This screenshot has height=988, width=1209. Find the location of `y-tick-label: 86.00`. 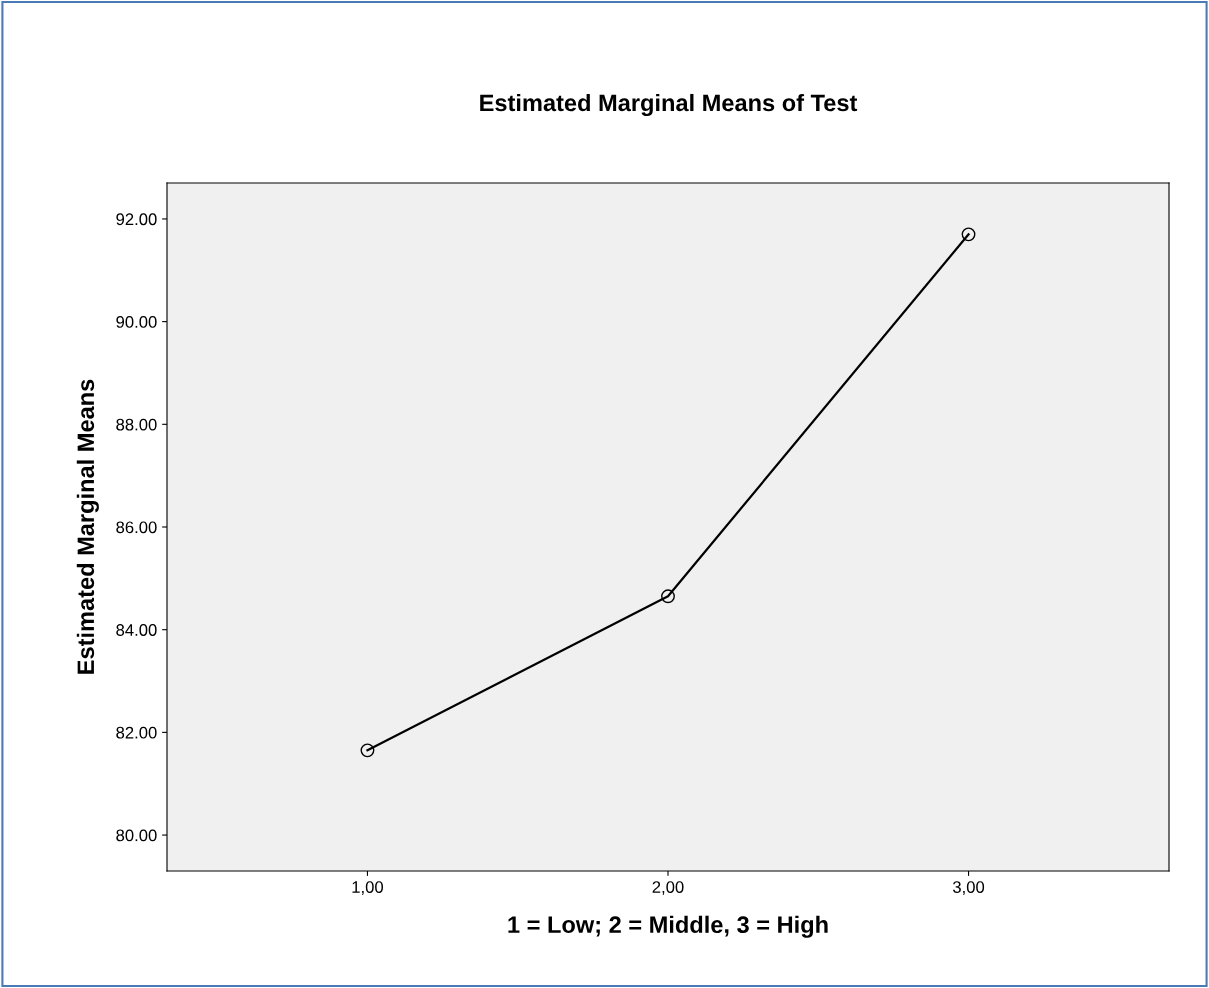

y-tick-label: 86.00 is located at coordinates (136, 527).